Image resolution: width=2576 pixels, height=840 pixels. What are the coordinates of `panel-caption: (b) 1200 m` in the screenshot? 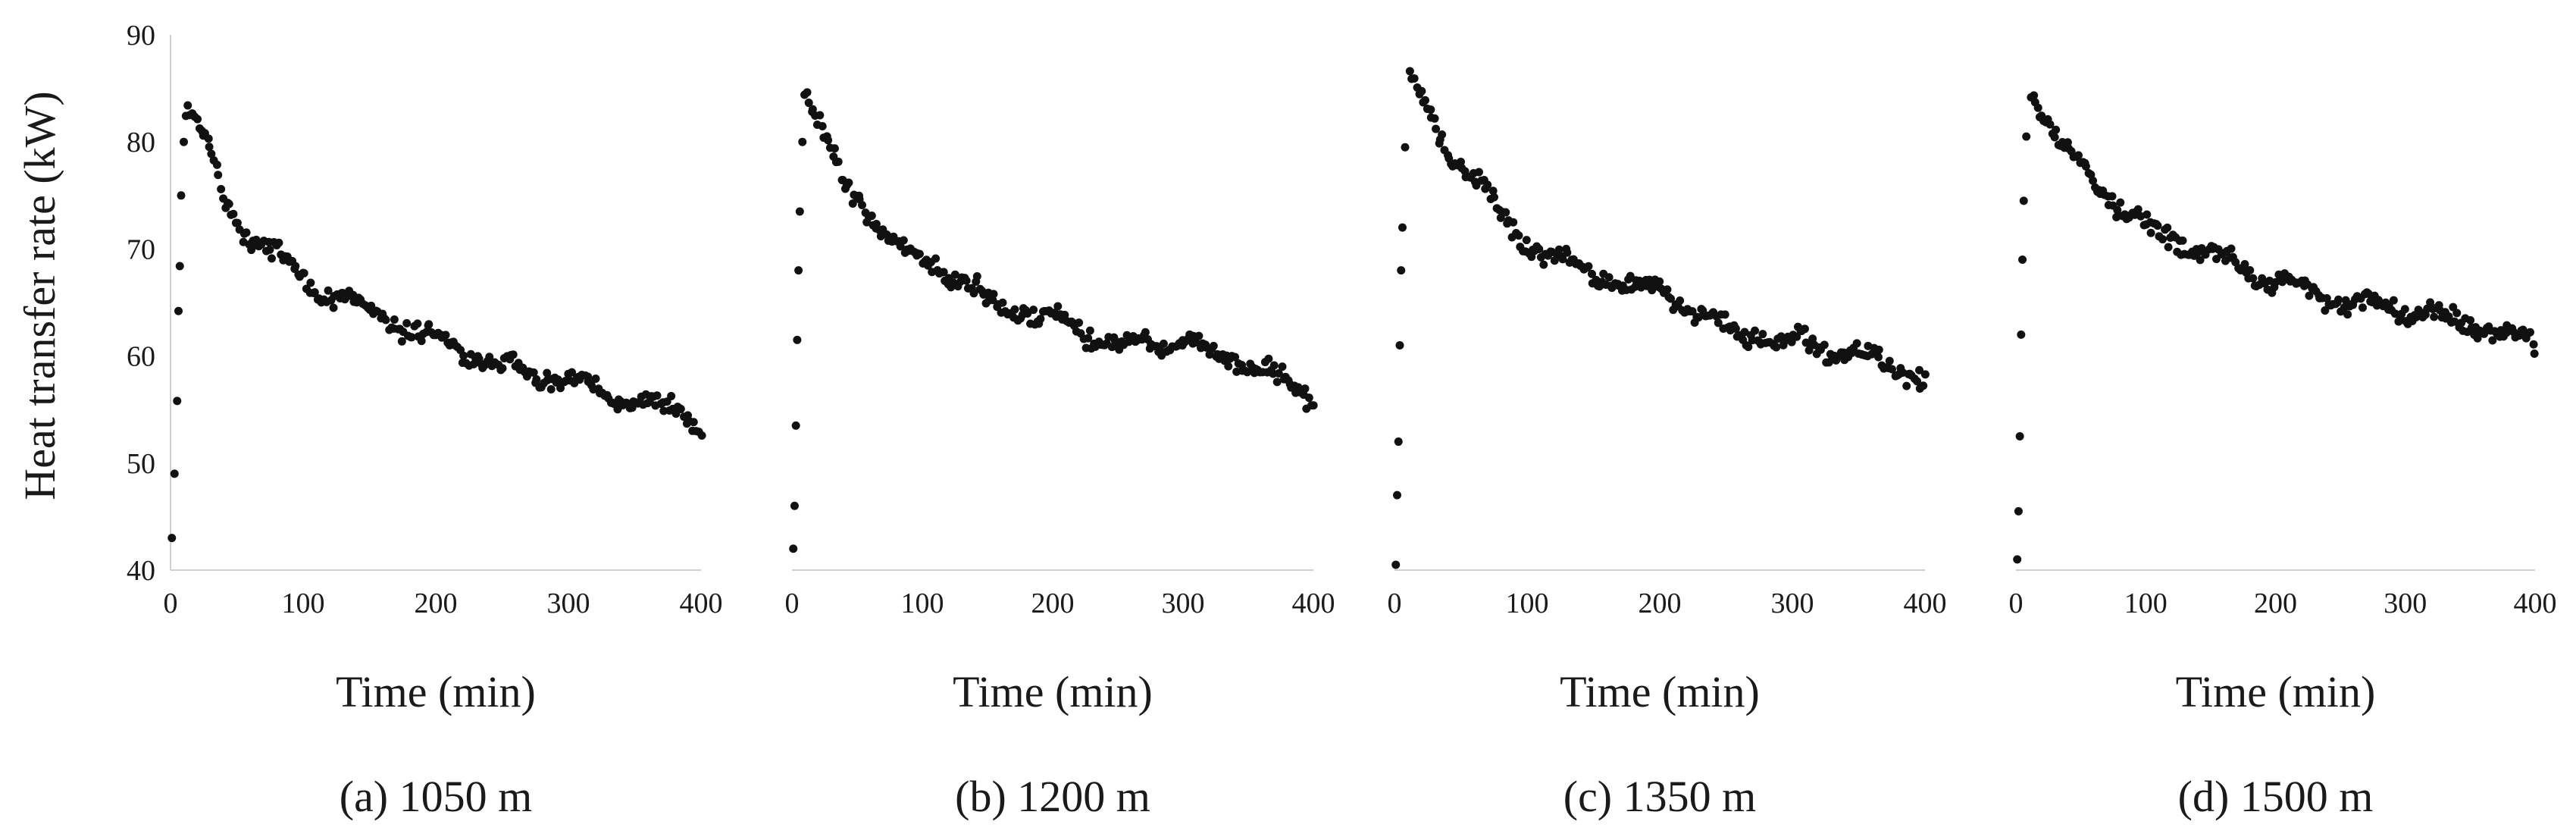 It's located at (1052, 796).